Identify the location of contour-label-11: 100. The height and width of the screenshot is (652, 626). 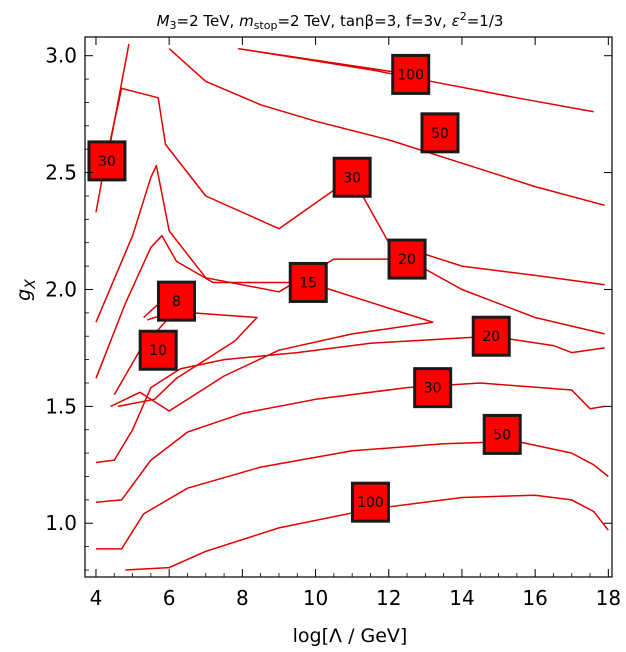
(370, 502).